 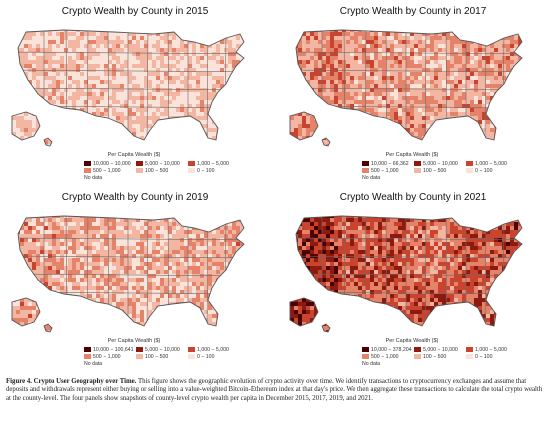 I want to click on us-outline, so click(x=409, y=85).